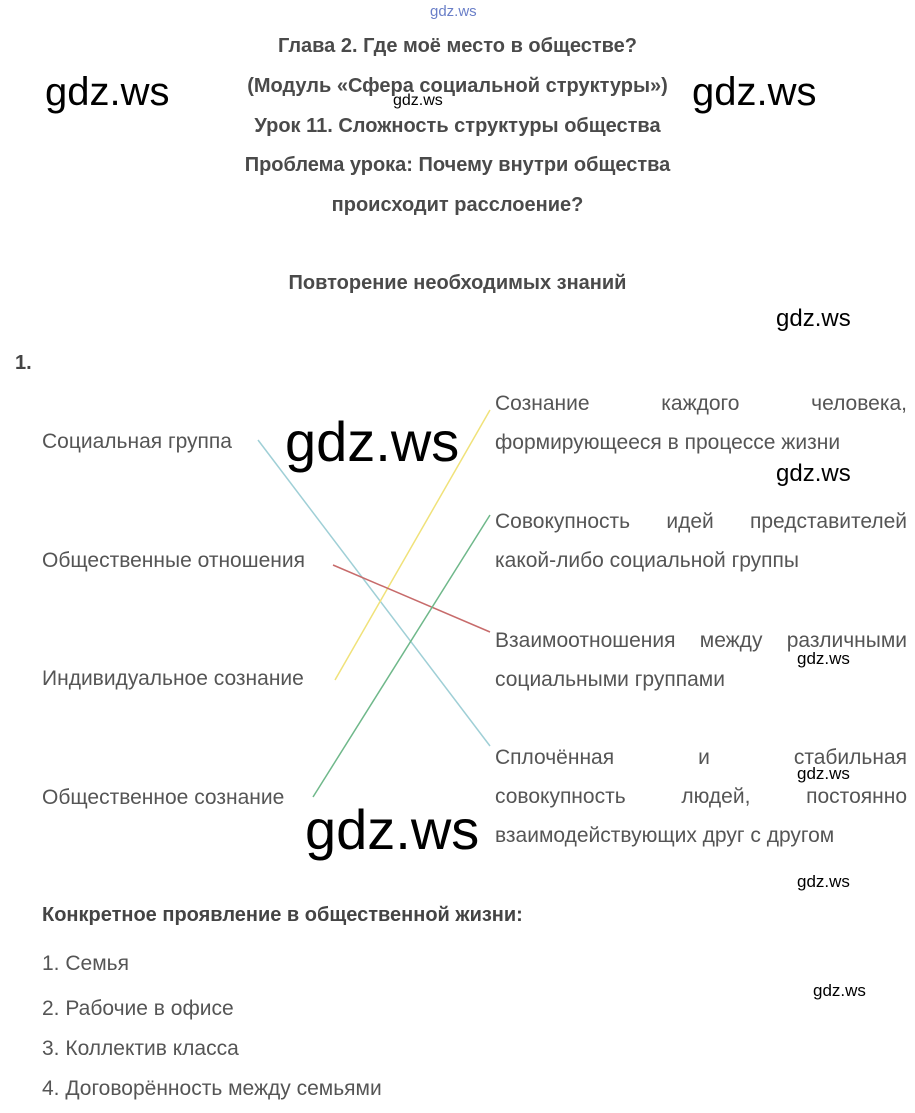 This screenshot has height=1113, width=915. Describe the element at coordinates (610, 679) in the screenshot. I see `right-item-line: социальными группами` at that location.